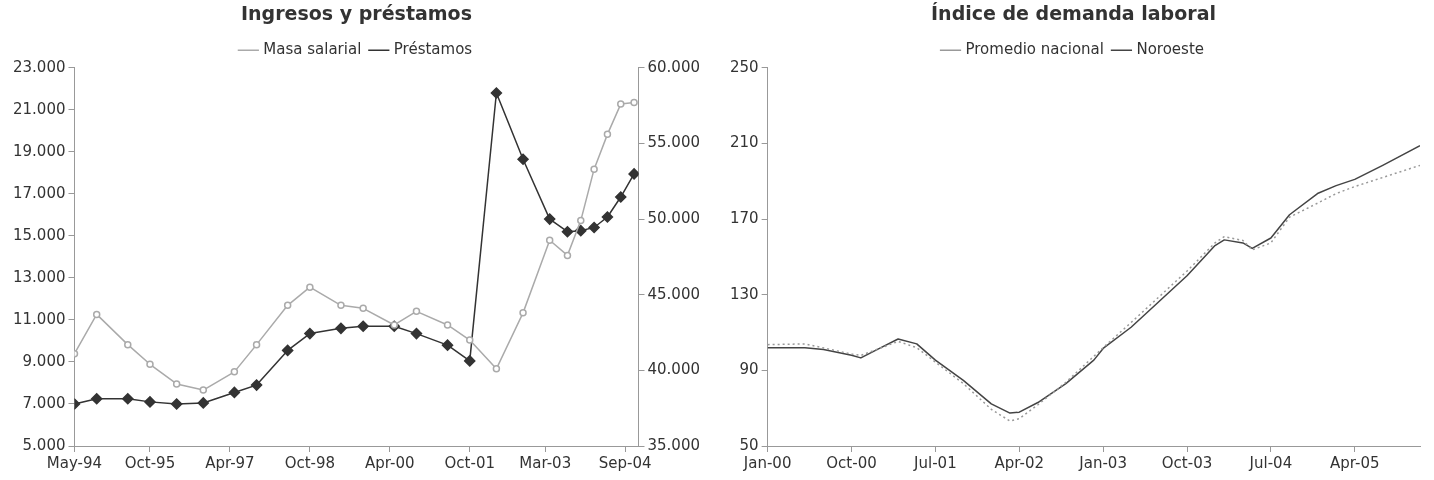 This screenshot has height=480, width=1434. What do you see at coordinates (744, 293) in the screenshot?
I see `y-tick-label: 130` at bounding box center [744, 293].